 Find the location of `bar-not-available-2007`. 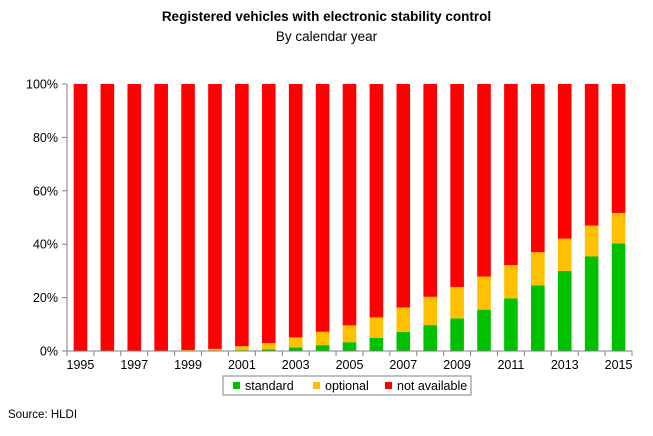

bar-not-available-2007 is located at coordinates (403, 196).